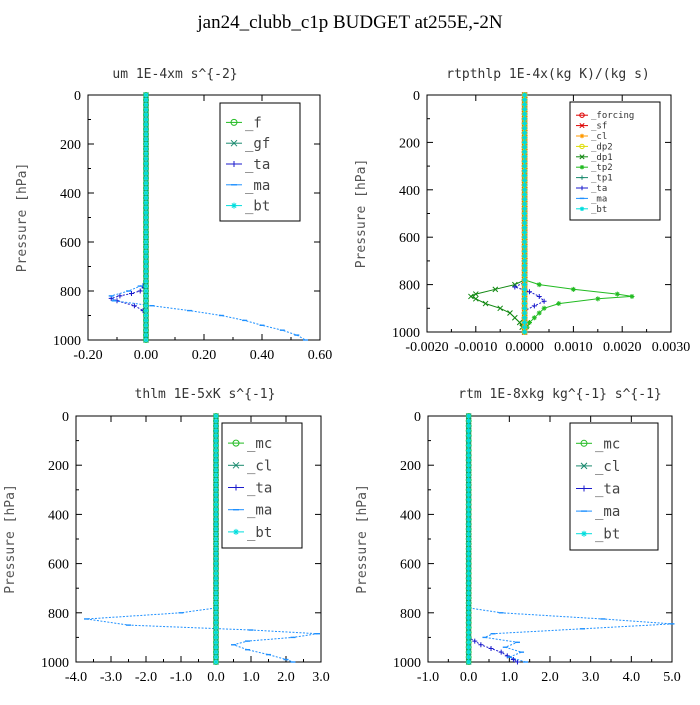 This screenshot has width=700, height=705. Describe the element at coordinates (262, 355) in the screenshot. I see `x-tick-label: 0.40` at that location.